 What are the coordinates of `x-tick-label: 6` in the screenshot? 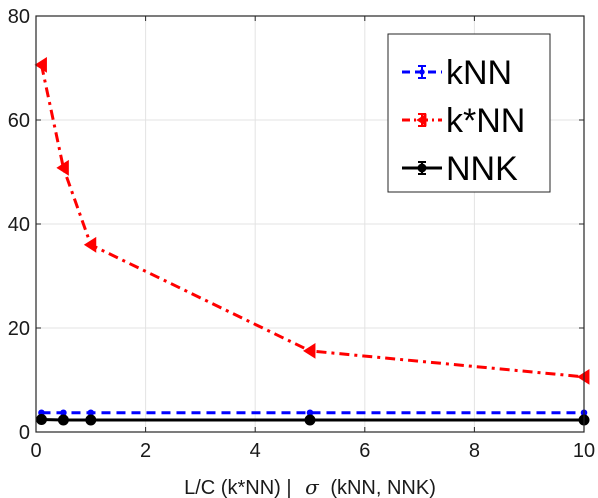 It's located at (364, 451).